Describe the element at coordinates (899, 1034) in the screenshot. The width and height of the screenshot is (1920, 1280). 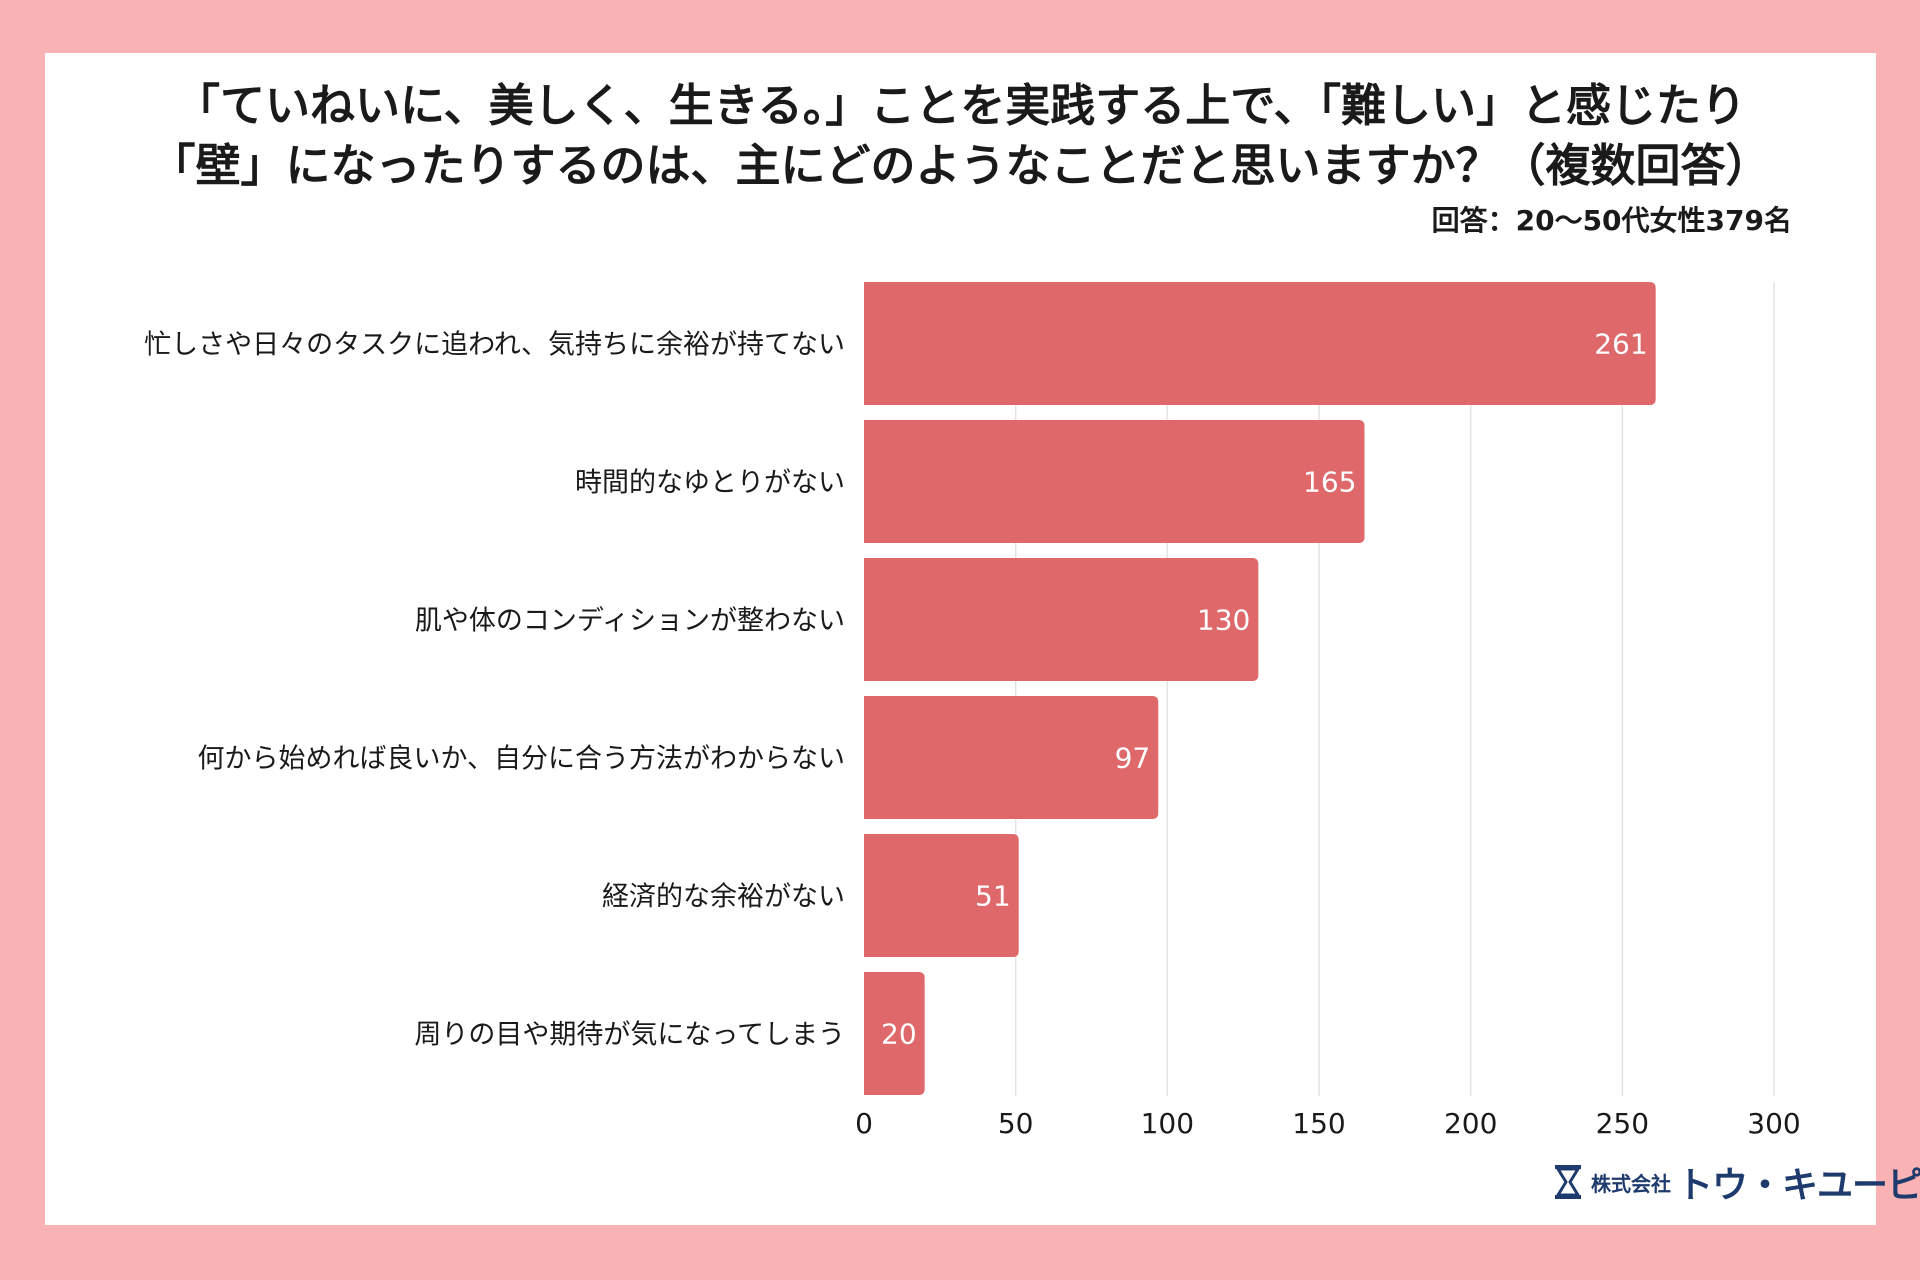
I see `value-label: 20` at that location.